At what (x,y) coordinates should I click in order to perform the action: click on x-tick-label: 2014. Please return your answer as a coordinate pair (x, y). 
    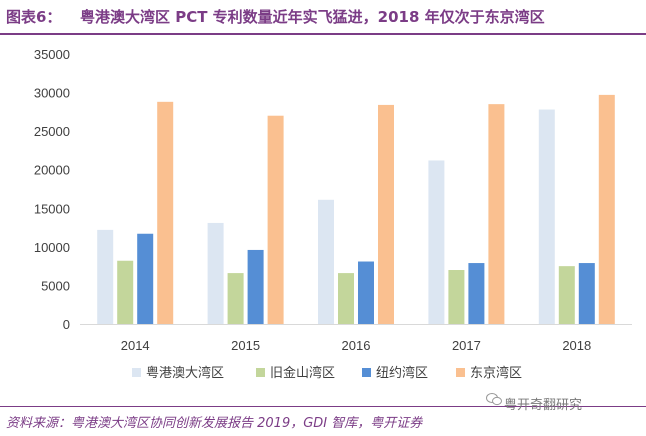
    Looking at the image, I should click on (135, 345).